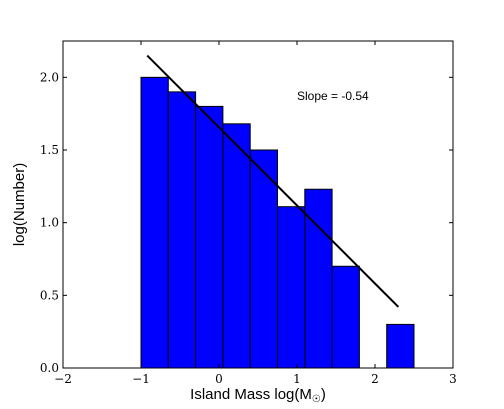 Image resolution: width=504 pixels, height=409 pixels. I want to click on y-tick-label-3: 1.5, so click(49, 150).